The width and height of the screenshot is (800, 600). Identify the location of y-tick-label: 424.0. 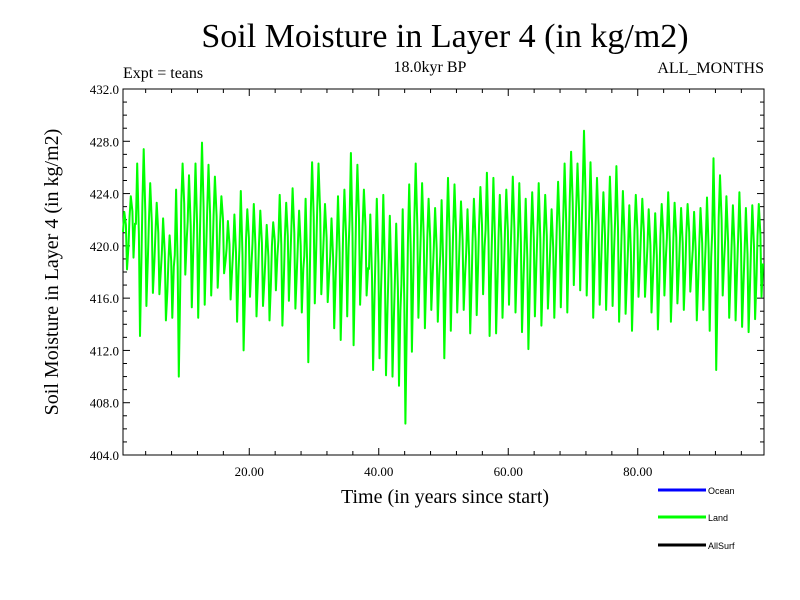
(104, 194).